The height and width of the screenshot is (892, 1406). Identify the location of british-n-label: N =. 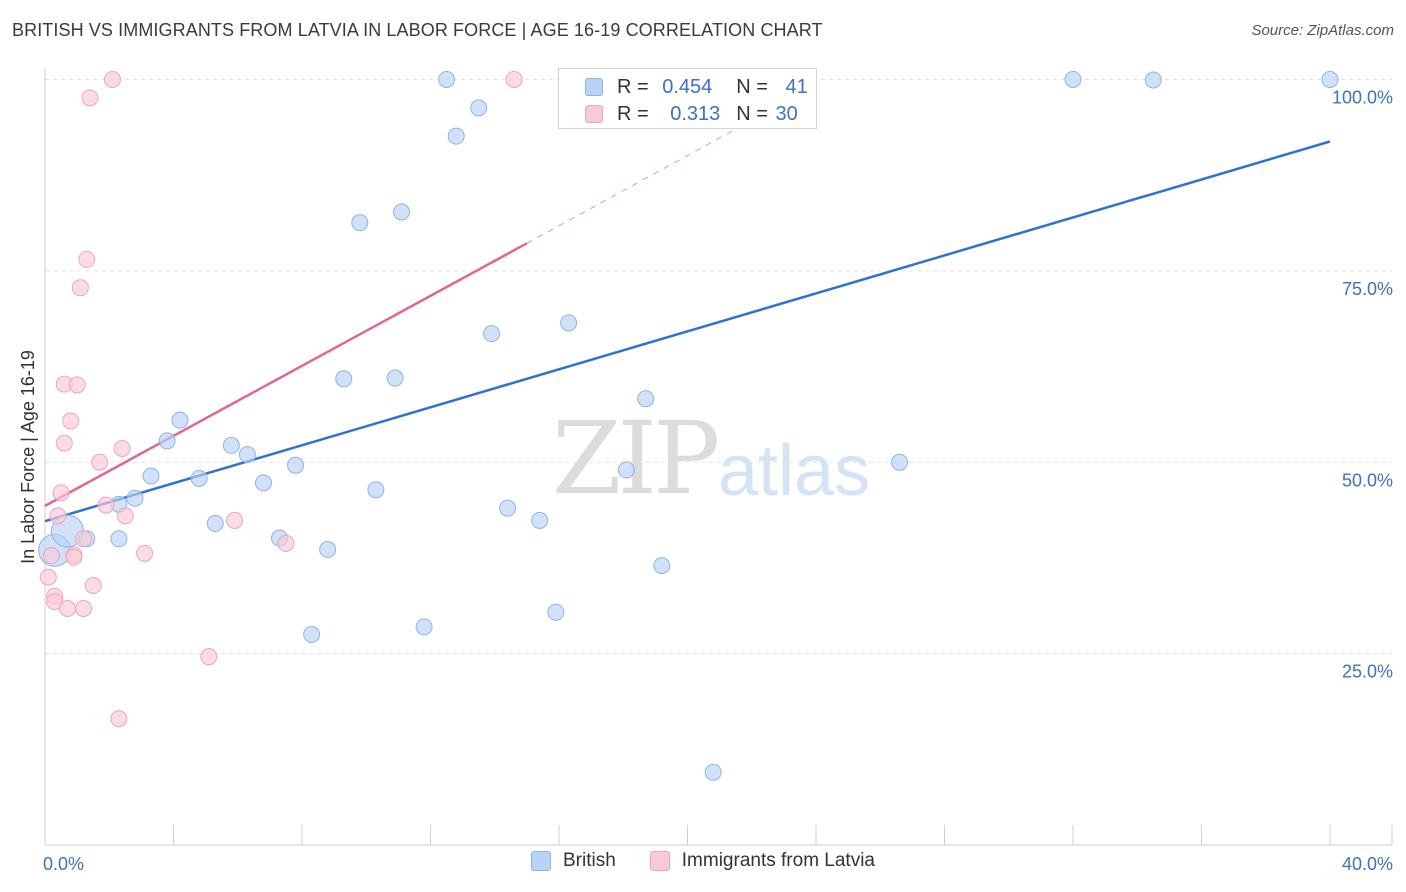
(755, 86).